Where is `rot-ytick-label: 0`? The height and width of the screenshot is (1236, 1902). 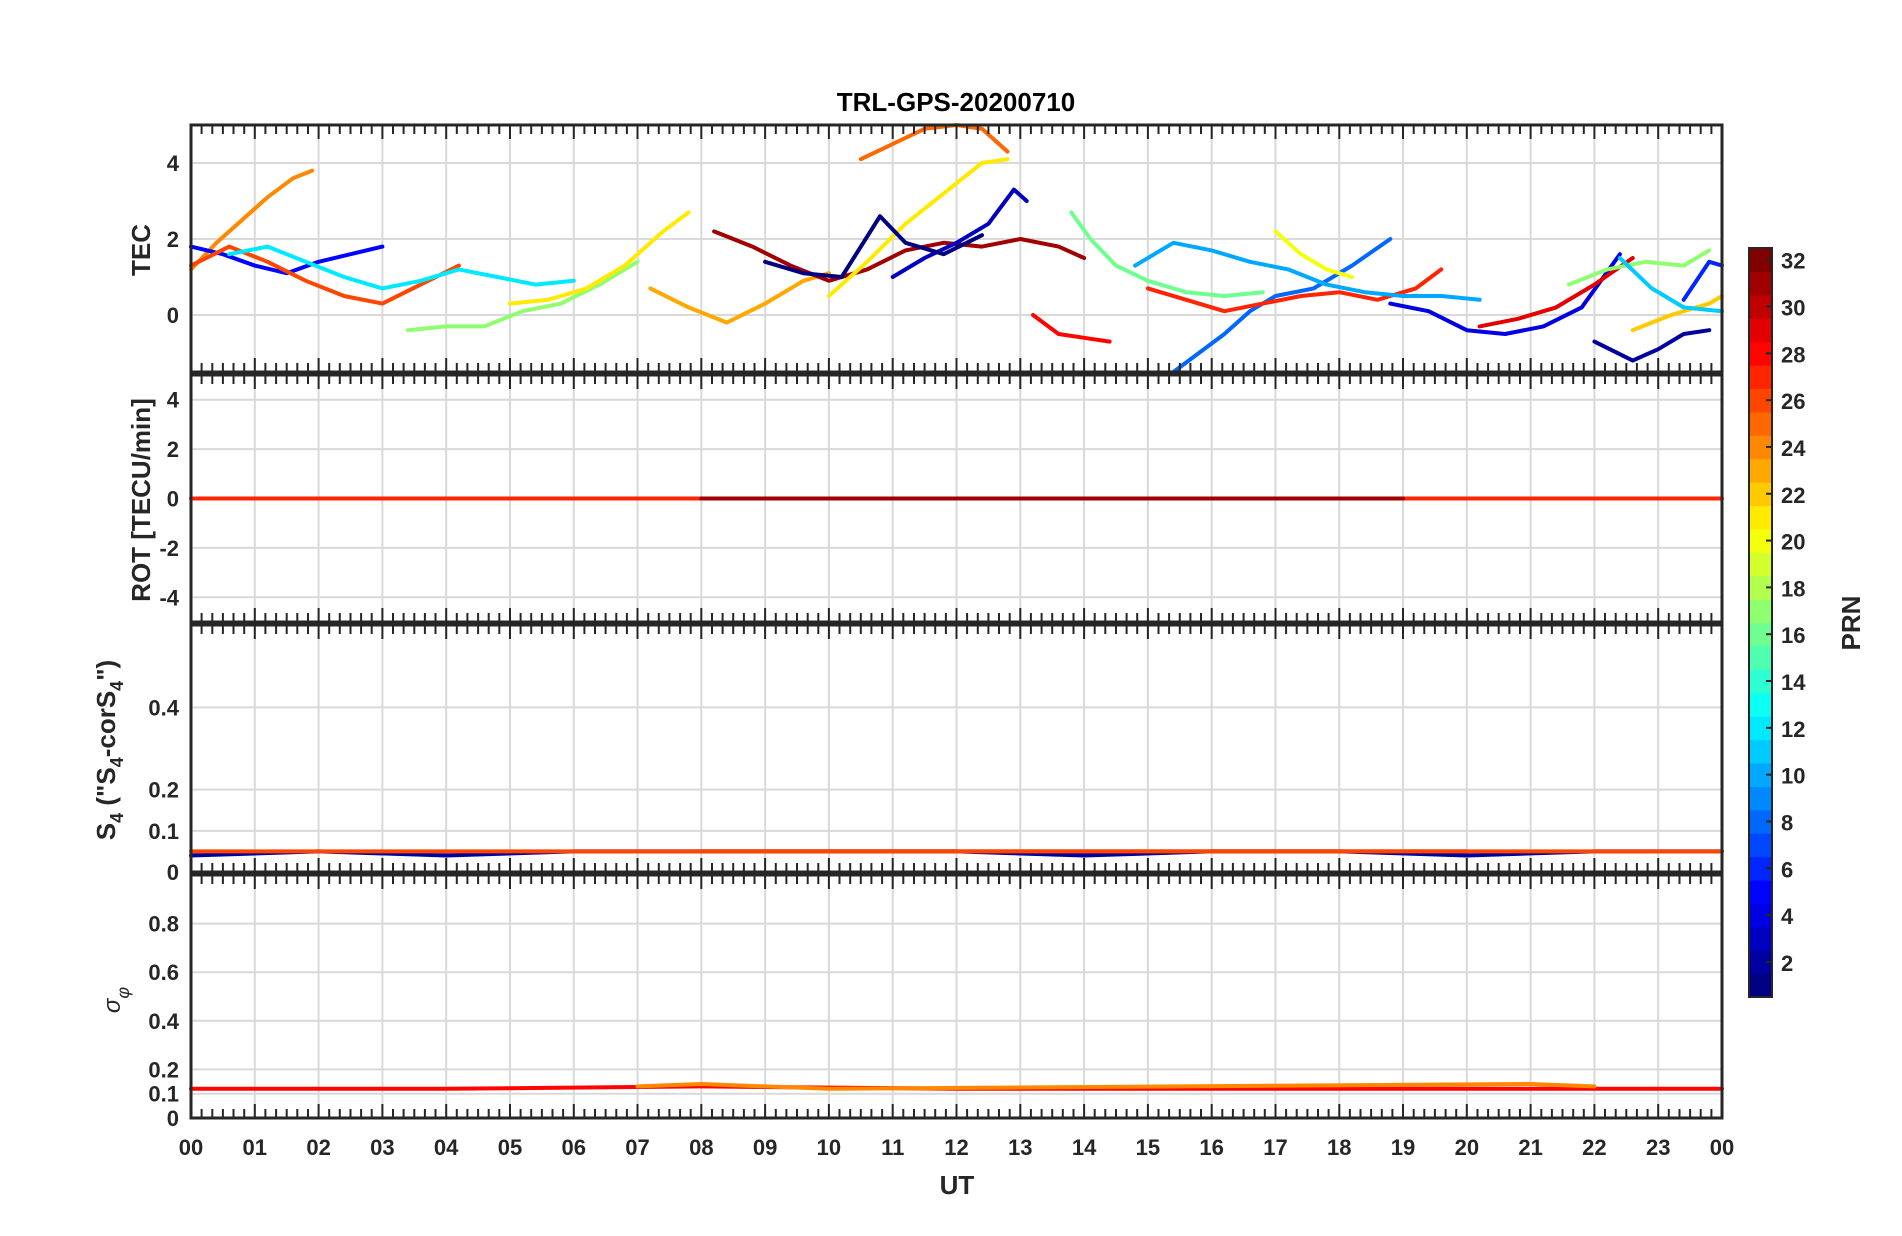
rot-ytick-label: 0 is located at coordinates (173, 499).